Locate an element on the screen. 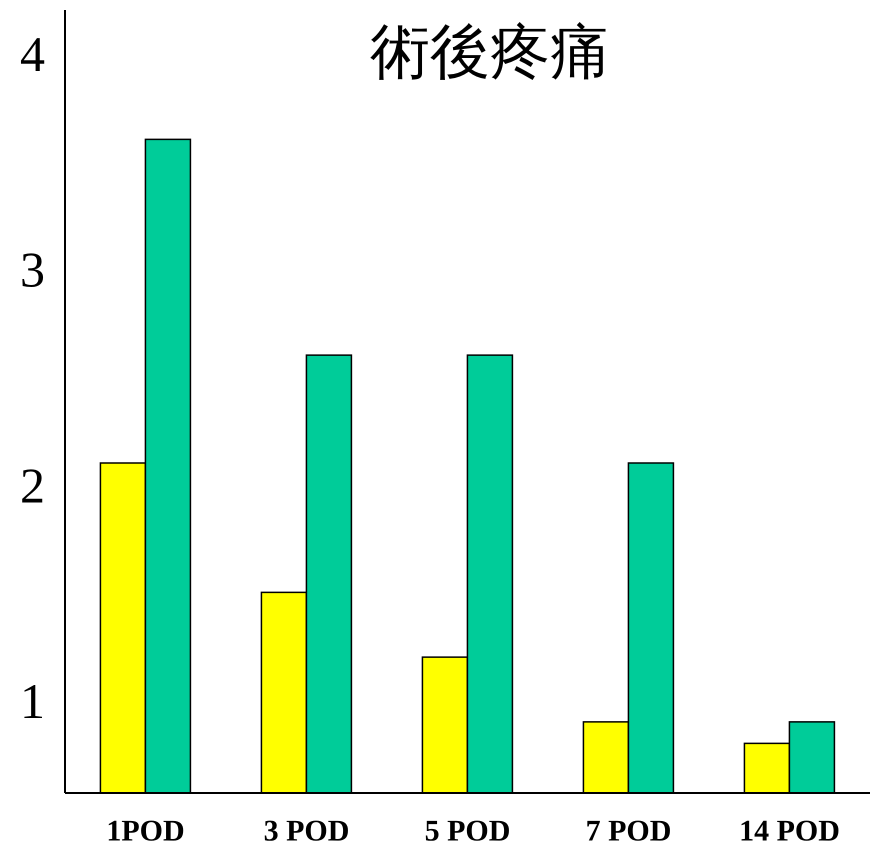 This screenshot has height=854, width=890. chart-title: 術後疼痛 is located at coordinates (490, 52).